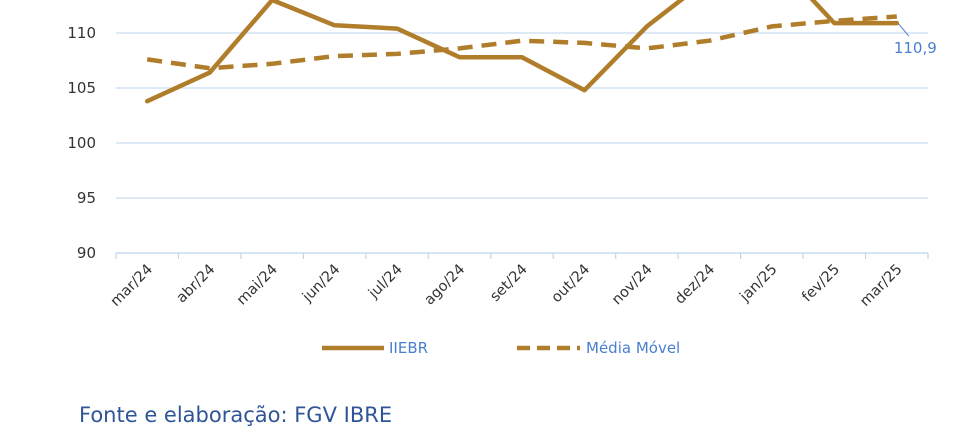 This screenshot has width=971, height=439. Describe the element at coordinates (81, 88) in the screenshot. I see `y-tick-label: 105` at that location.